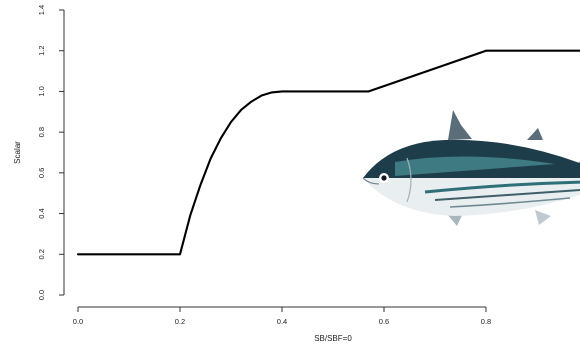  What do you see at coordinates (535, 134) in the screenshot?
I see `tuna-second-dorsal-fin` at bounding box center [535, 134].